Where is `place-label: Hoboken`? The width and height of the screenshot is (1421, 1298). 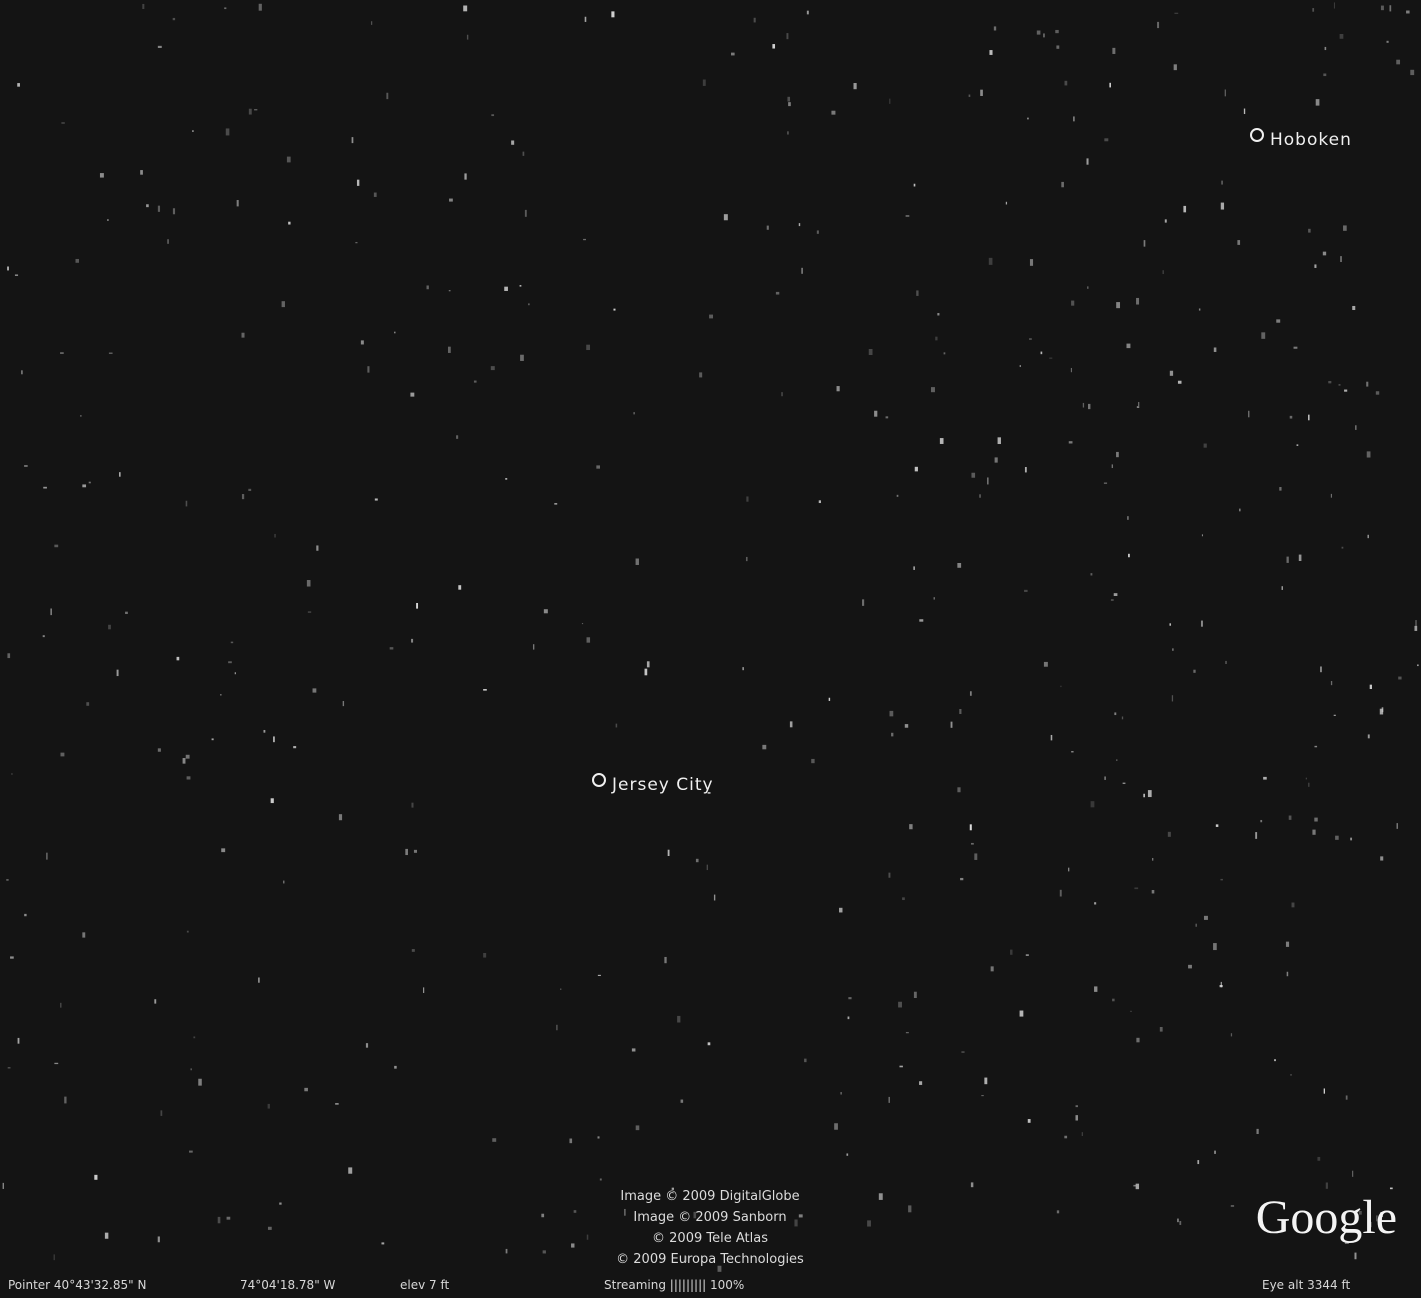
place-label: Hoboken is located at coordinates (1301, 139).